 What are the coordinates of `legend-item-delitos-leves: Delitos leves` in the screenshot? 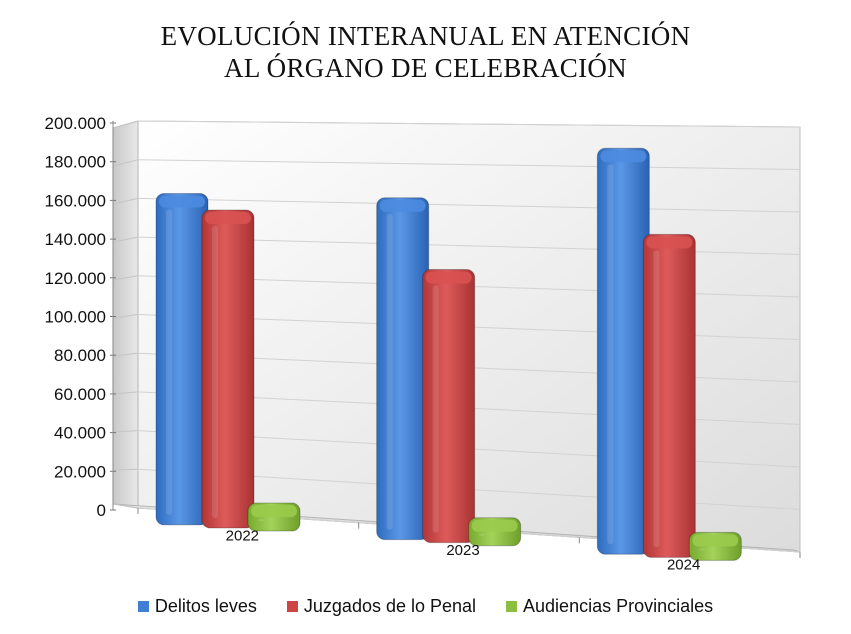 It's located at (197, 606).